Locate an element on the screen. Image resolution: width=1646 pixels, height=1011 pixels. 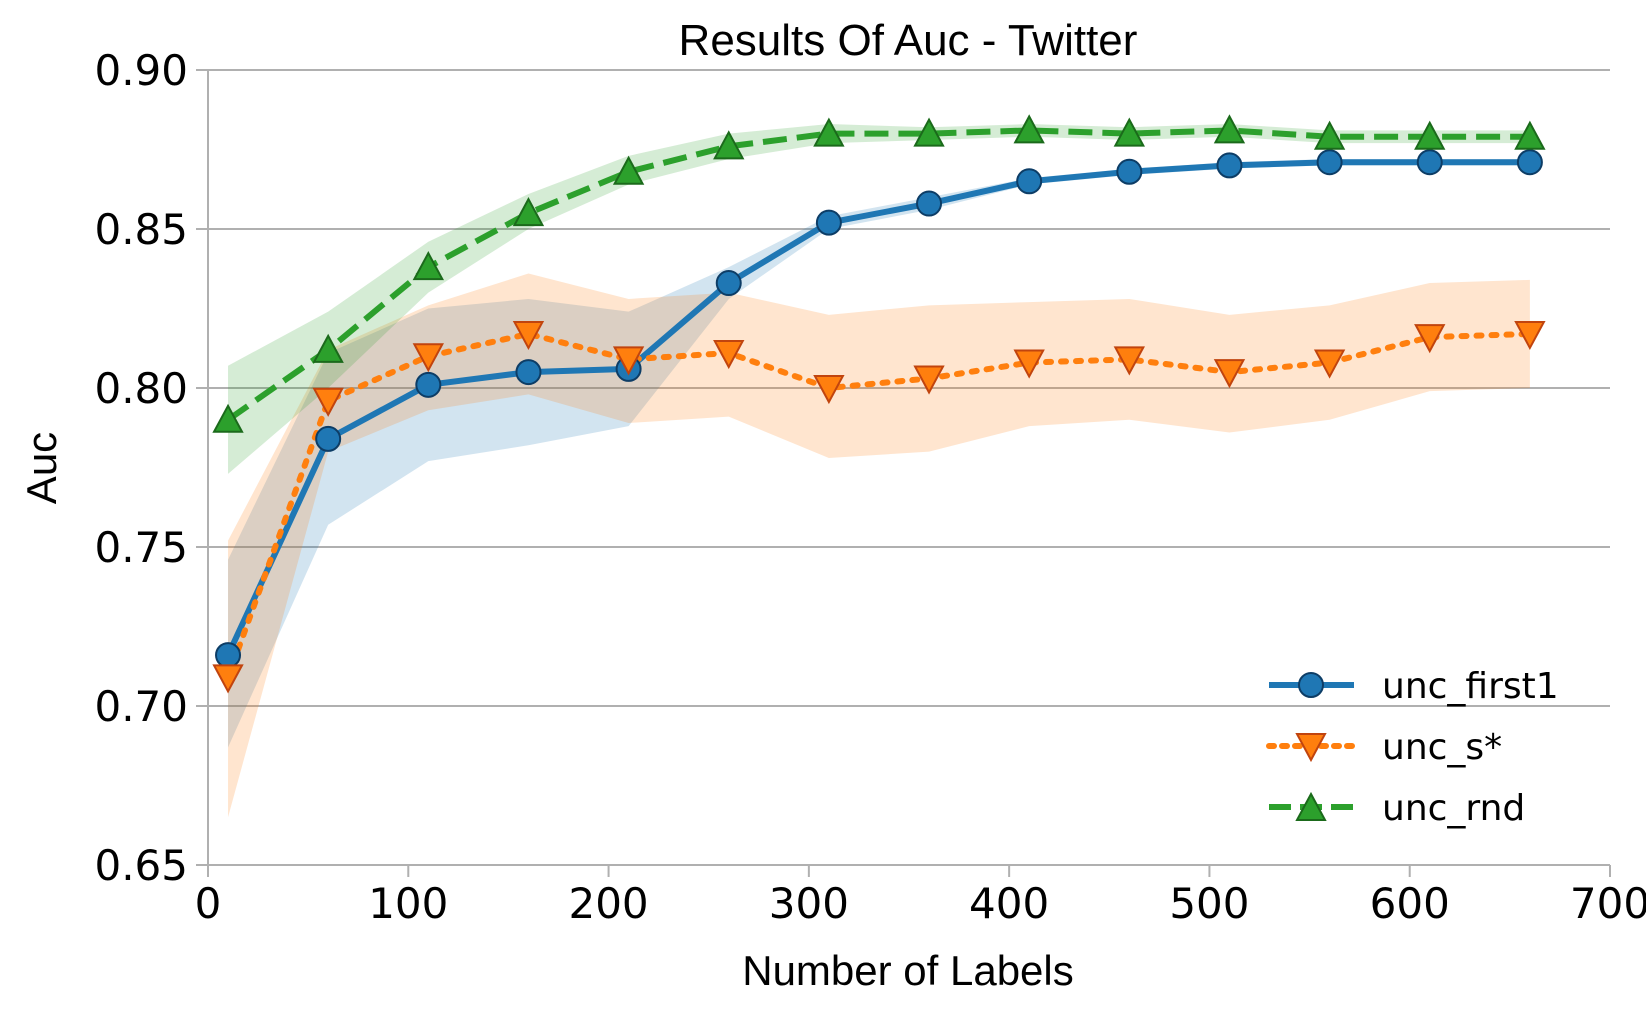
x-tick-label: 300 is located at coordinates (809, 903).